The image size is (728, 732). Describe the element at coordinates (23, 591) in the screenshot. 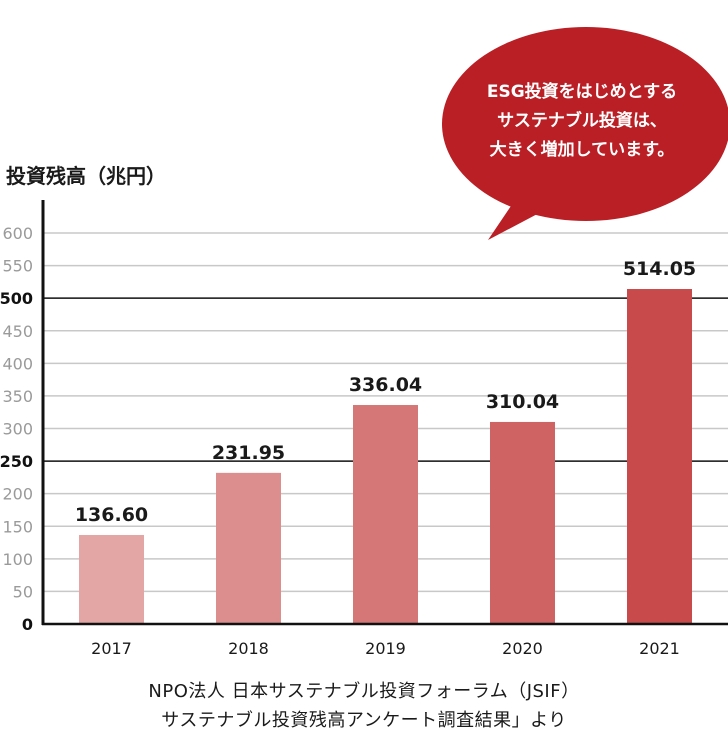

I see `y-tick-label-50: 50` at that location.